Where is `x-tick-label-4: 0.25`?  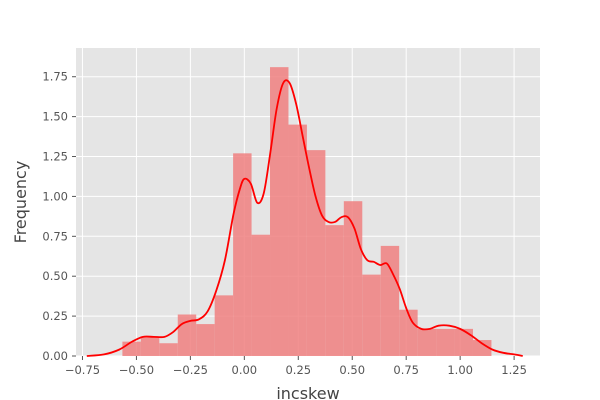
x-tick-label-4: 0.25 is located at coordinates (298, 370).